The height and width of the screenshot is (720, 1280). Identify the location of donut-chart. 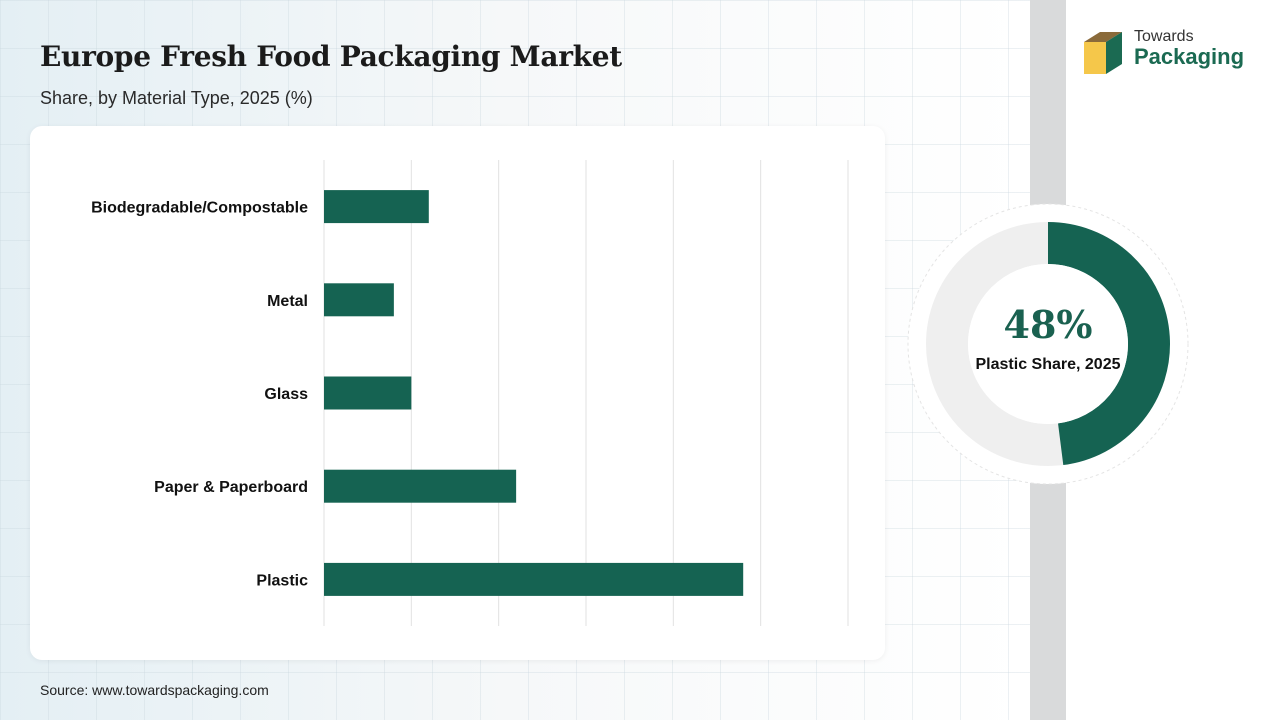
(1048, 344).